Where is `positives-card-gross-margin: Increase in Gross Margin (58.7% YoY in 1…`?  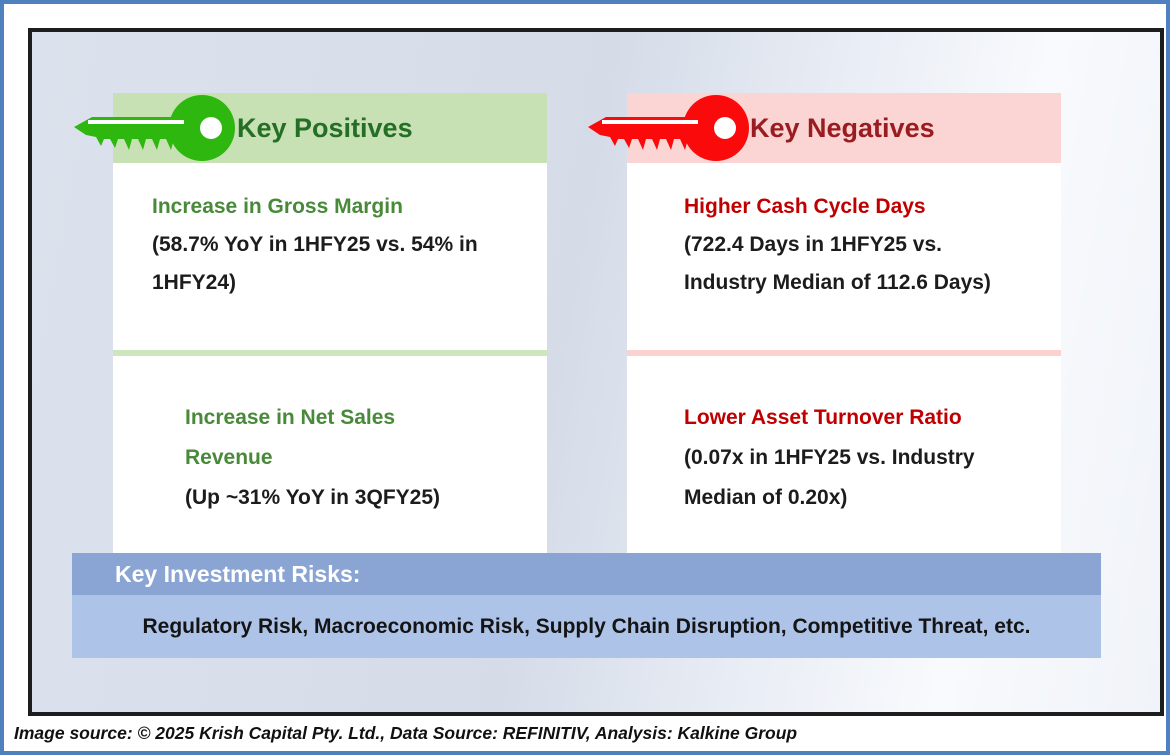
positives-card-gross-margin: Increase in Gross Margin (58.7% YoY in 1… is located at coordinates (330, 256).